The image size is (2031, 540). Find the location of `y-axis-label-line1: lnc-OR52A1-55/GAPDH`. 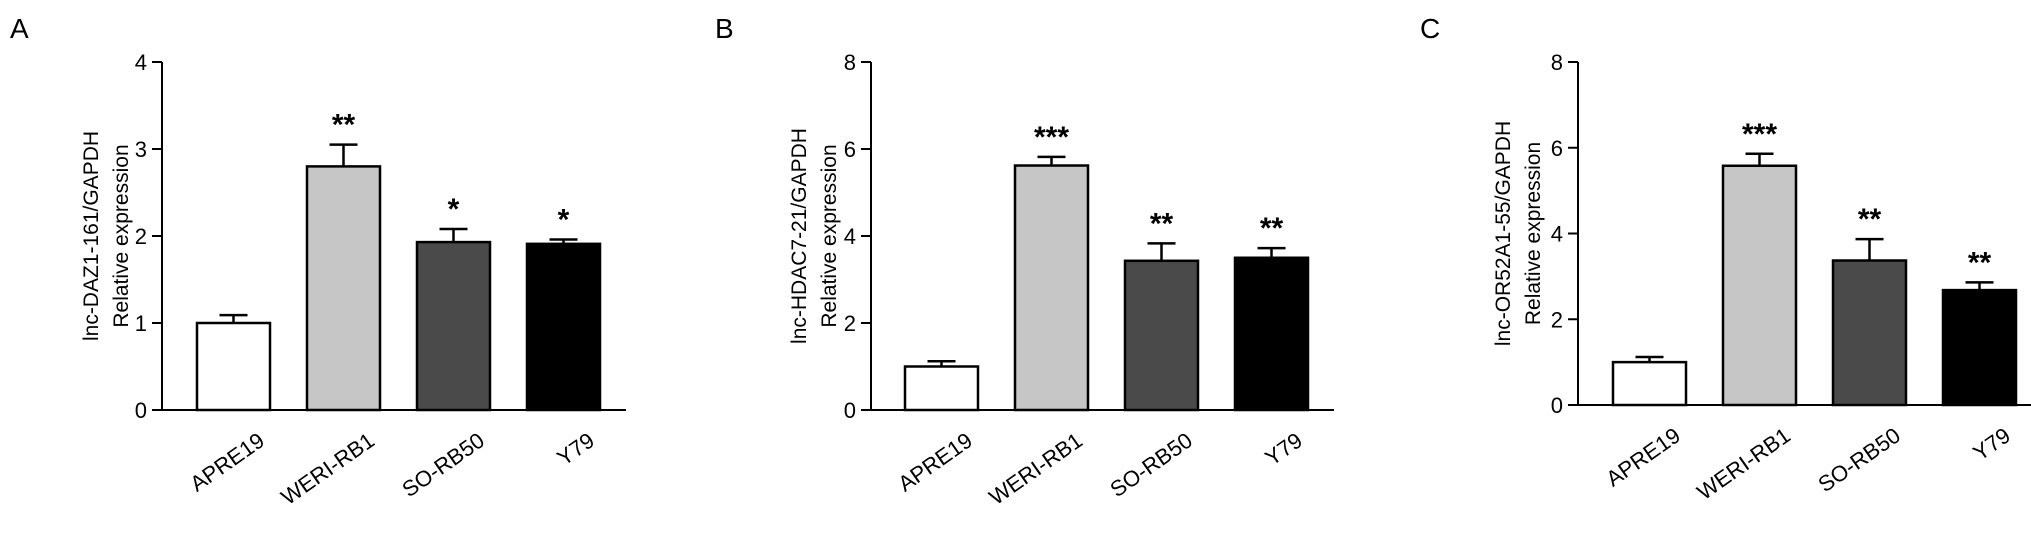

y-axis-label-line1: lnc-OR52A1-55/GAPDH is located at coordinates (1503, 233).